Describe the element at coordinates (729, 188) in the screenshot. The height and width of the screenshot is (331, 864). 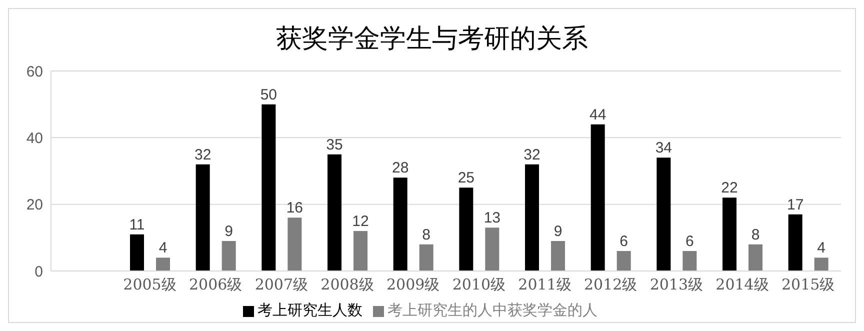
I see `data-label: 22` at that location.